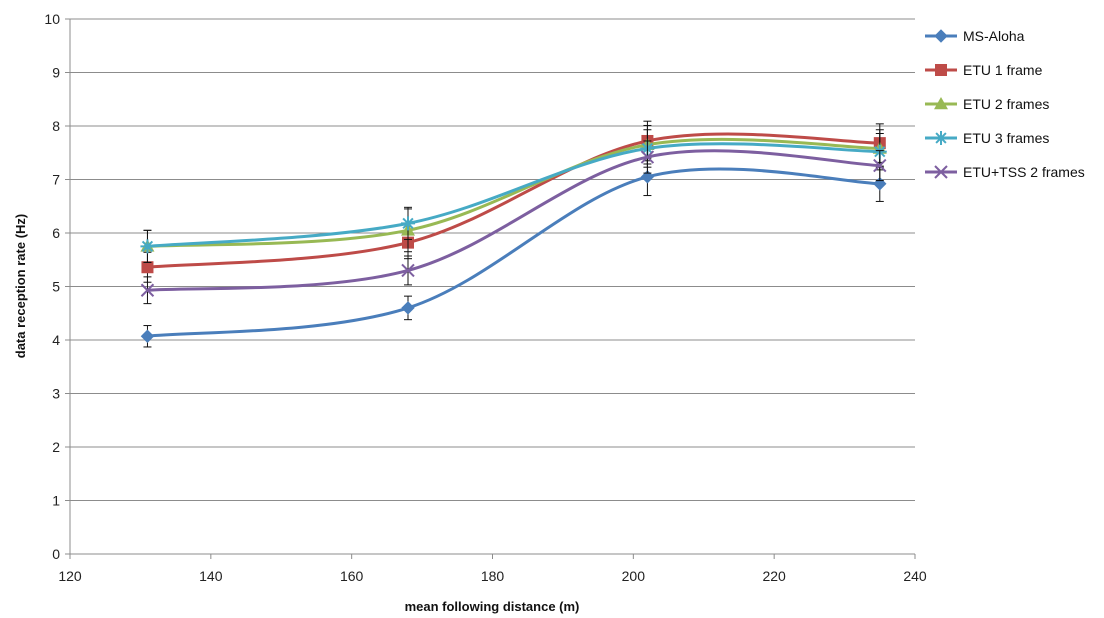  What do you see at coordinates (774, 576) in the screenshot?
I see `x-tick-label: 220` at bounding box center [774, 576].